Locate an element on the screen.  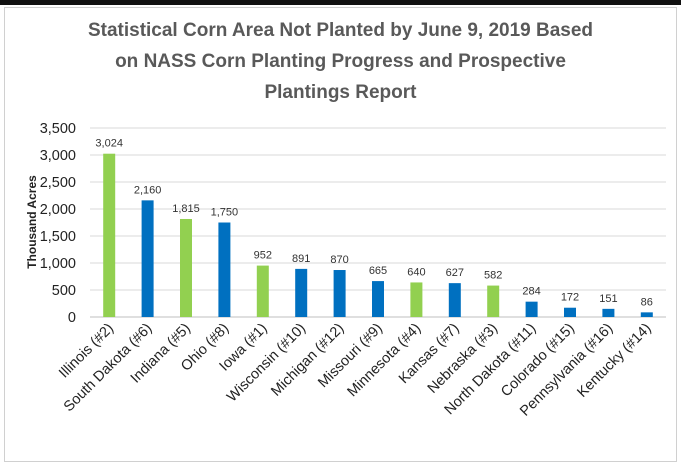
data-label: 1,815 is located at coordinates (186, 209).